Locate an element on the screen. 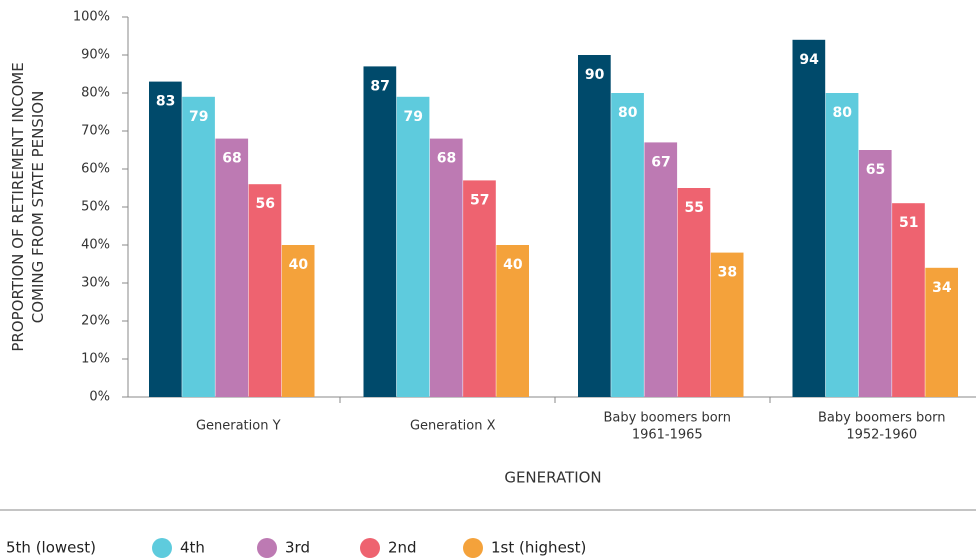 The width and height of the screenshot is (976, 559). x-tick-label: Baby boomers born 1961-1965 is located at coordinates (667, 426).